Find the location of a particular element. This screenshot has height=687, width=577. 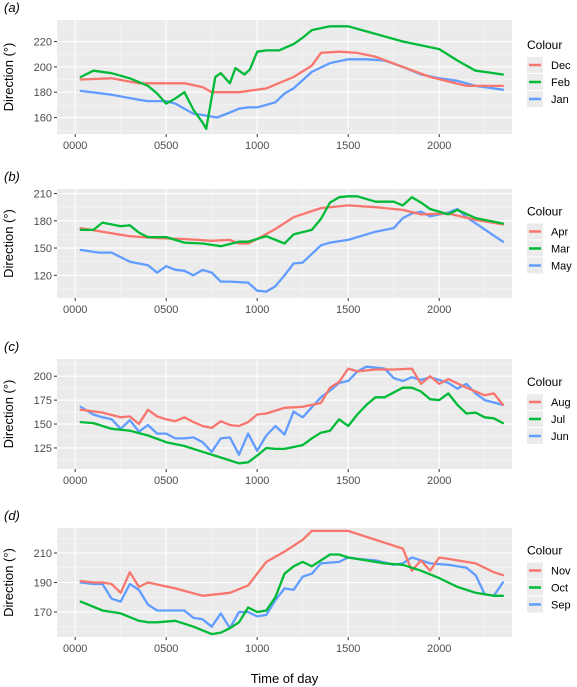

panel-label: (a) is located at coordinates (12, 7).